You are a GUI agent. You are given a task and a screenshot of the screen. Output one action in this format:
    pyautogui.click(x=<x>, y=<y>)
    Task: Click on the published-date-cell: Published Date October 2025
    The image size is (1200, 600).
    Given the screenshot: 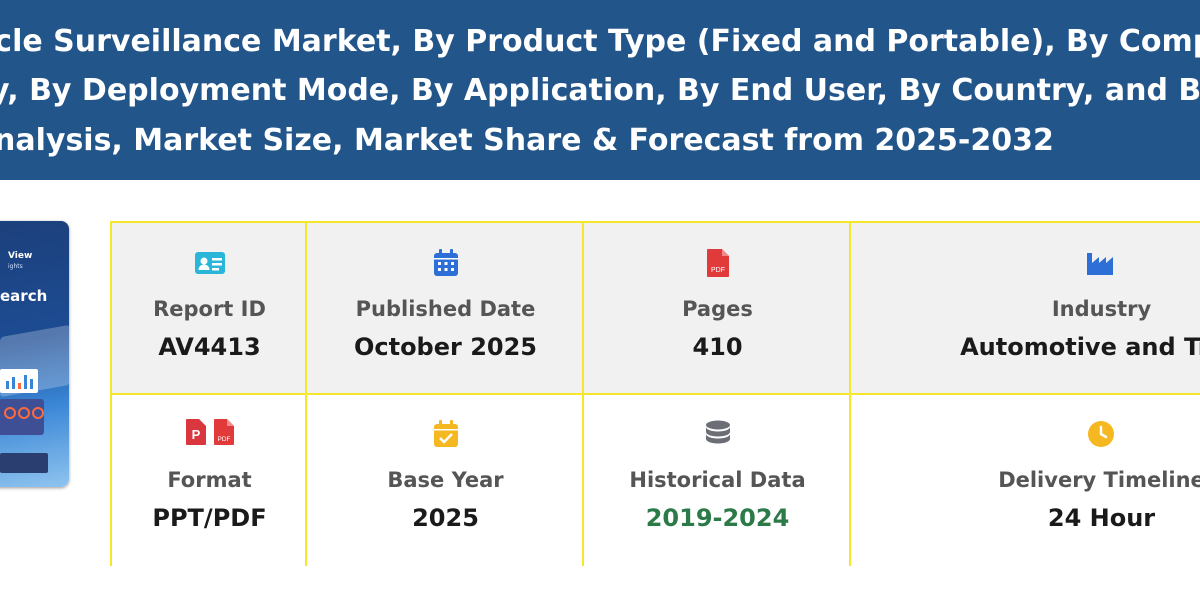 What is the action you would take?
    pyautogui.click(x=445, y=308)
    